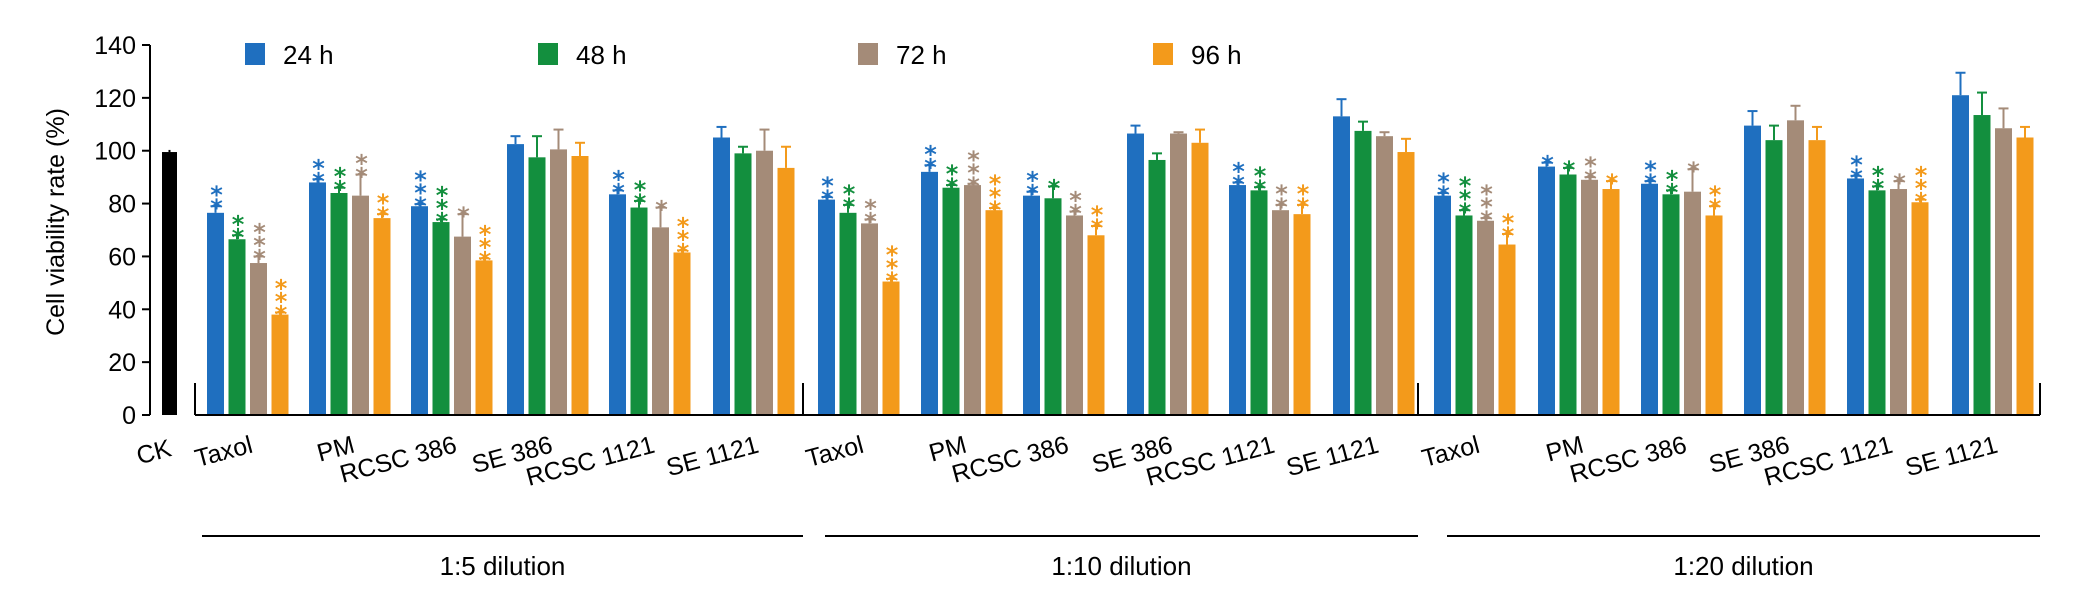  Describe the element at coordinates (169, 284) in the screenshot. I see `bar-ck` at that location.